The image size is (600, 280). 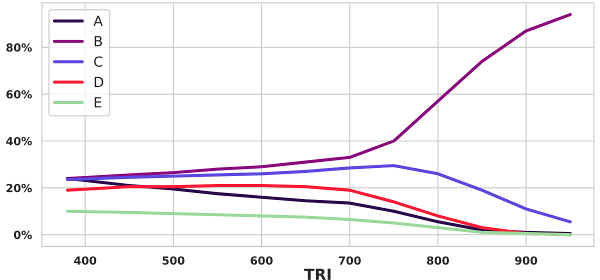 I want to click on y-tick-label: 0%, so click(x=23, y=235).